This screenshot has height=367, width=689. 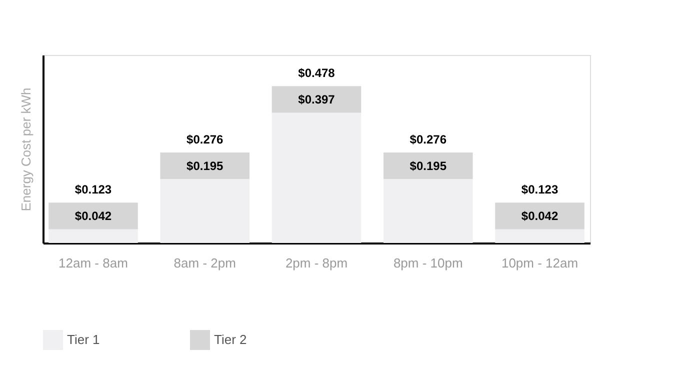 What do you see at coordinates (205, 263) in the screenshot?
I see `x-tick-label: 8am - 2pm` at bounding box center [205, 263].